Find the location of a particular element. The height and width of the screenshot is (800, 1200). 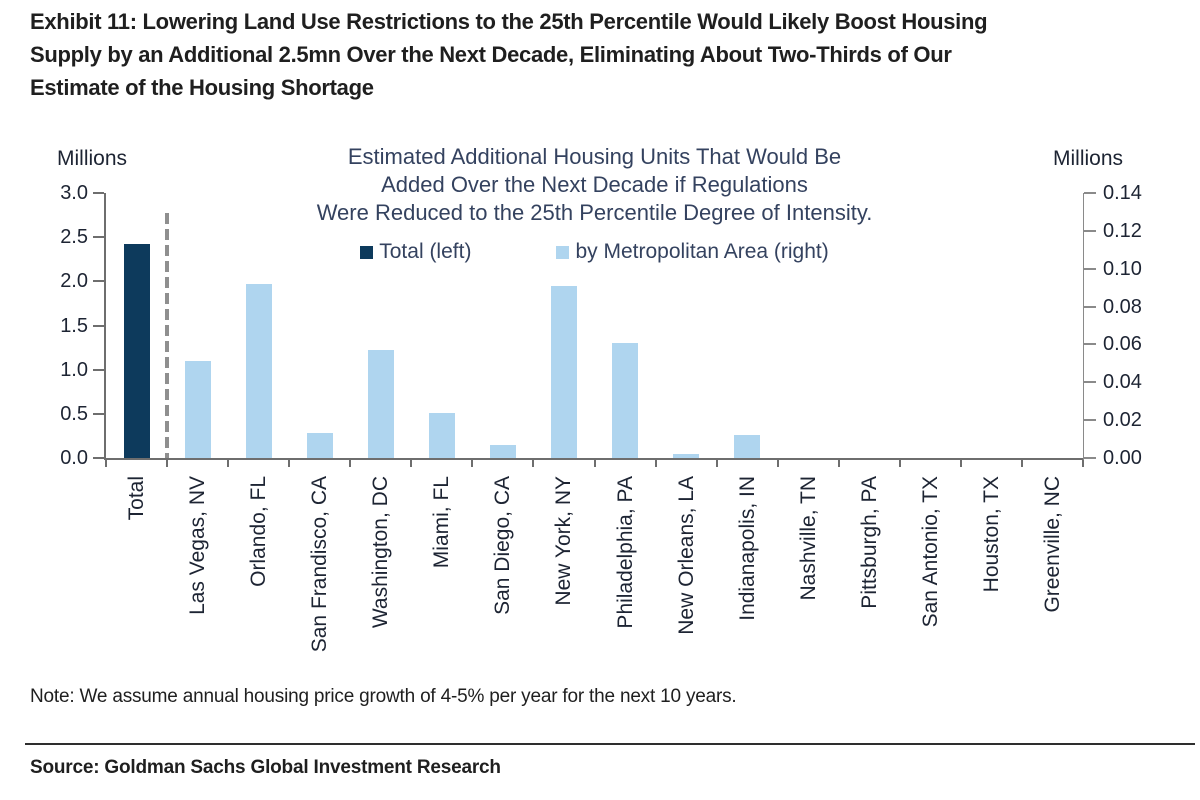

left-axis-tick-label: 0.5 is located at coordinates (74, 413).